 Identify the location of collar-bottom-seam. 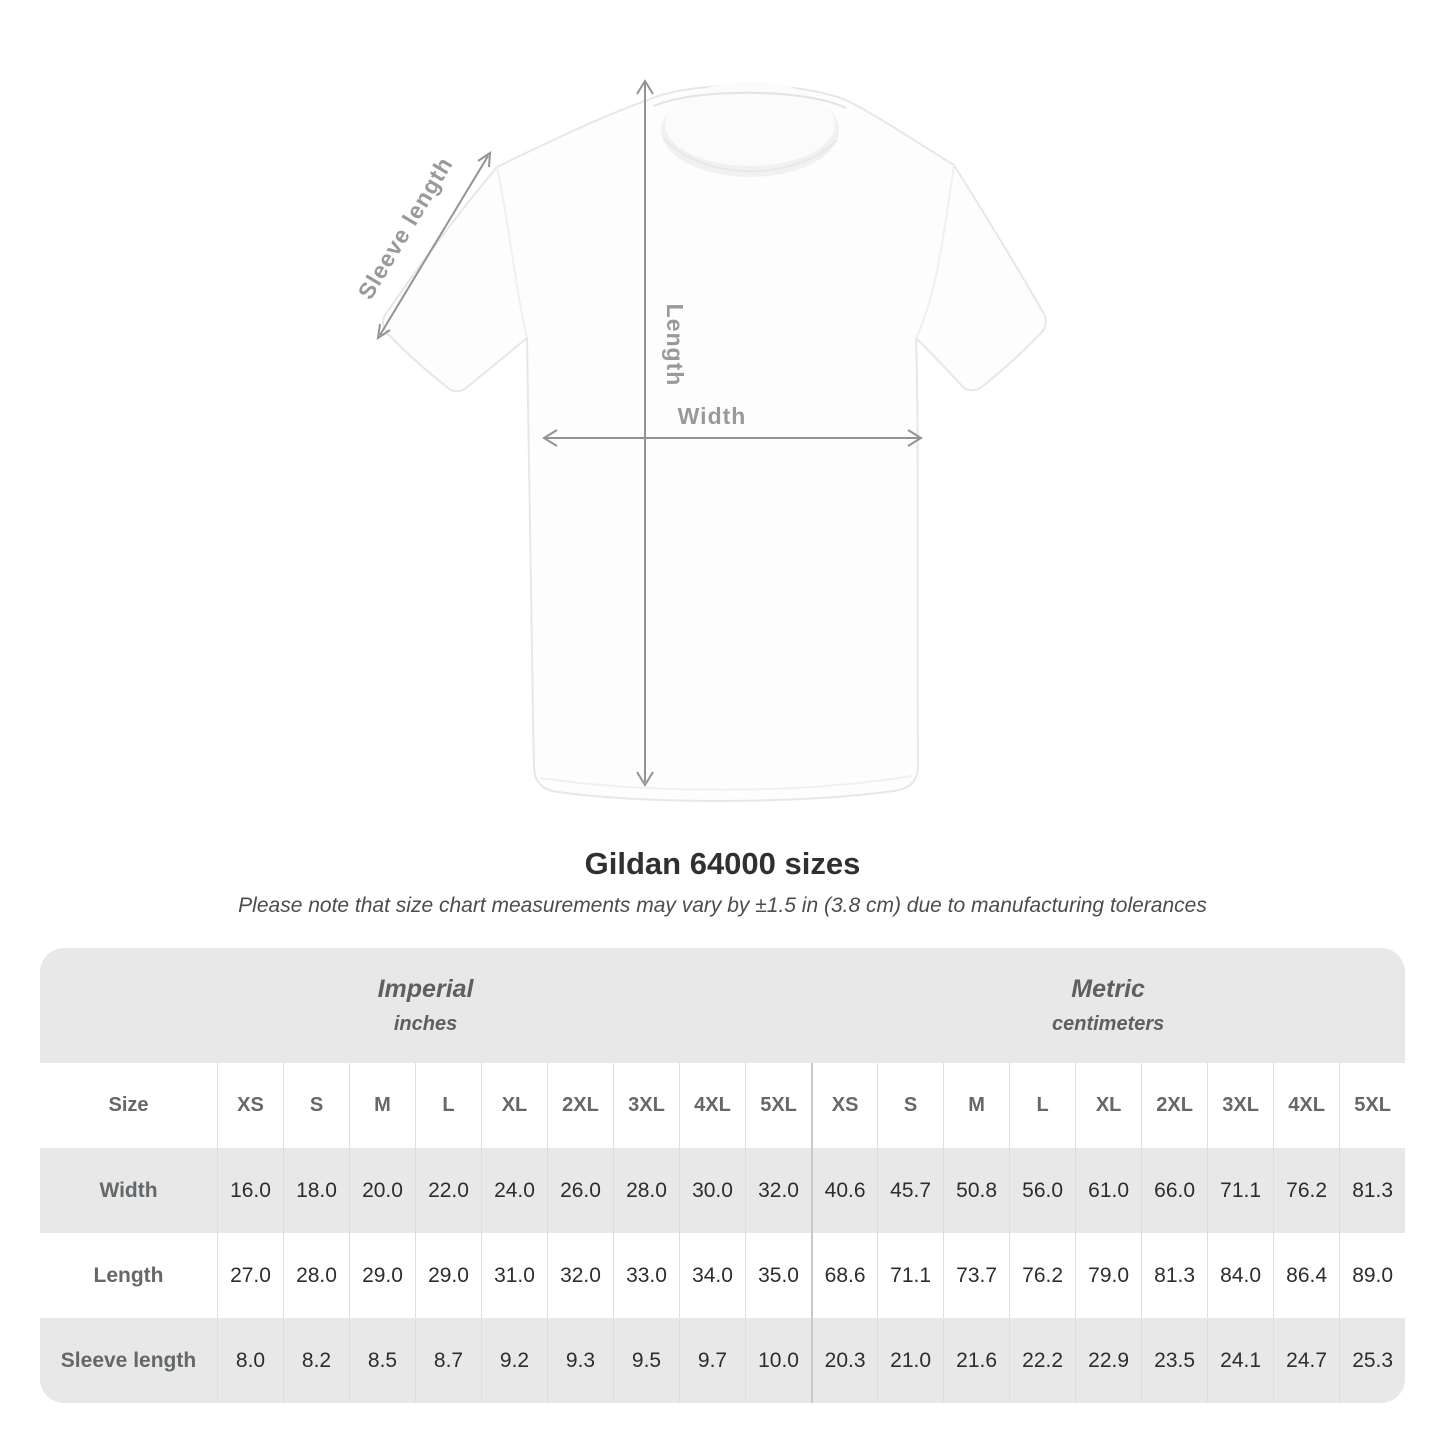
(750, 155).